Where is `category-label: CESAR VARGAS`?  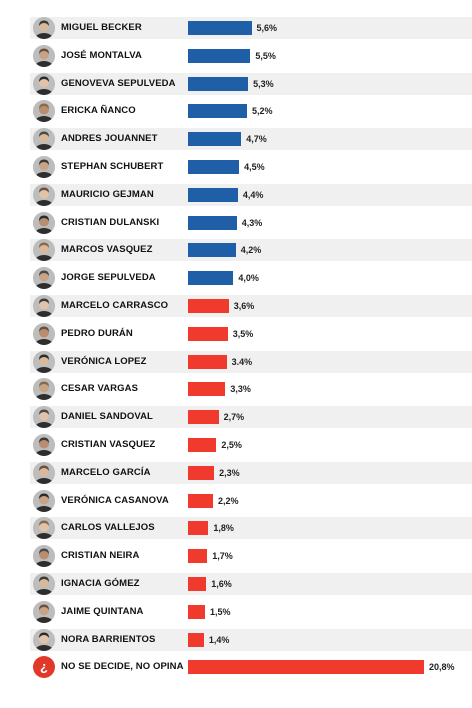 category-label: CESAR VARGAS is located at coordinates (100, 389).